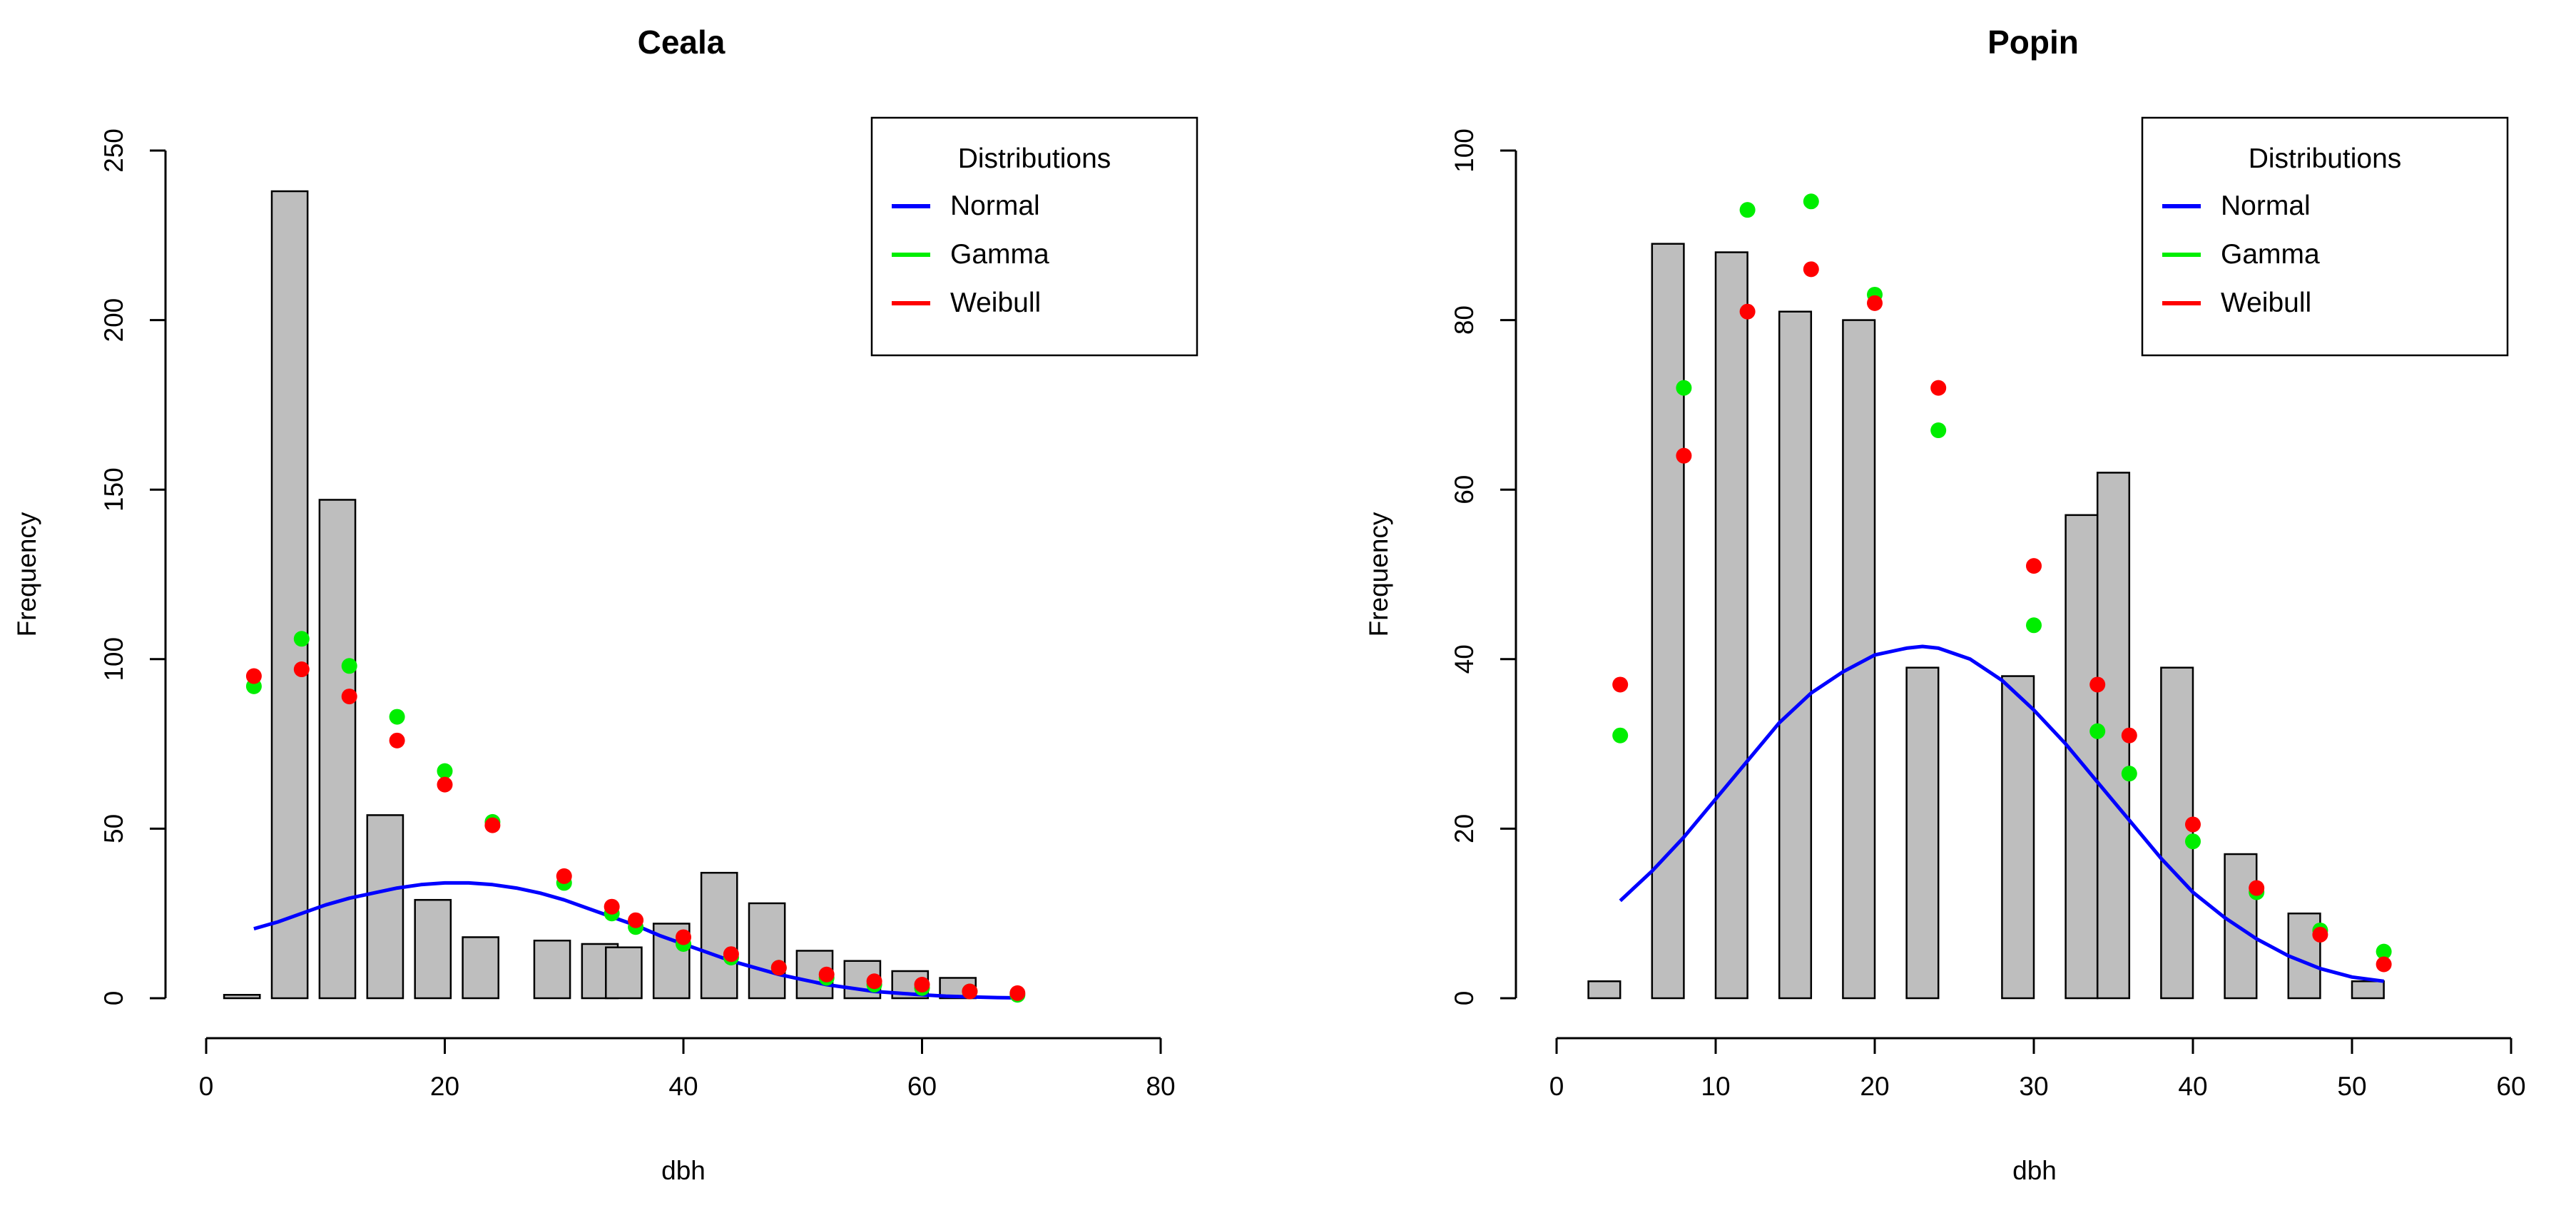 Image resolution: width=2576 pixels, height=1208 pixels. I want to click on chart-title: Ceala, so click(682, 42).